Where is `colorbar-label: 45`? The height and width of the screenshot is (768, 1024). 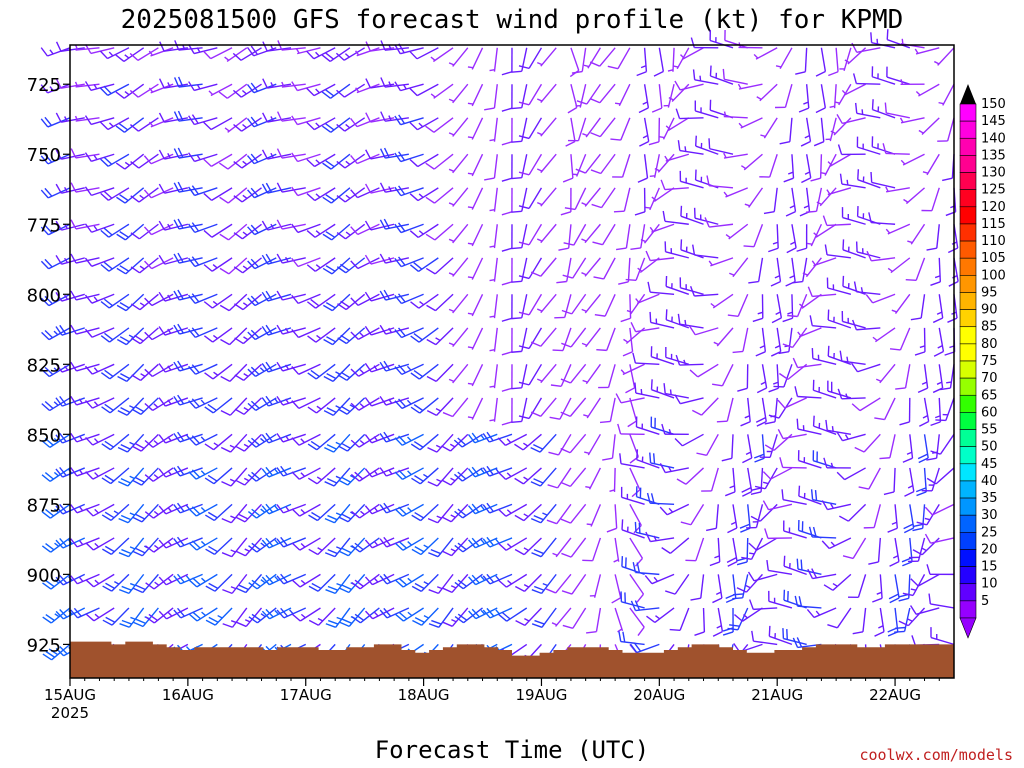 colorbar-label: 45 is located at coordinates (989, 464).